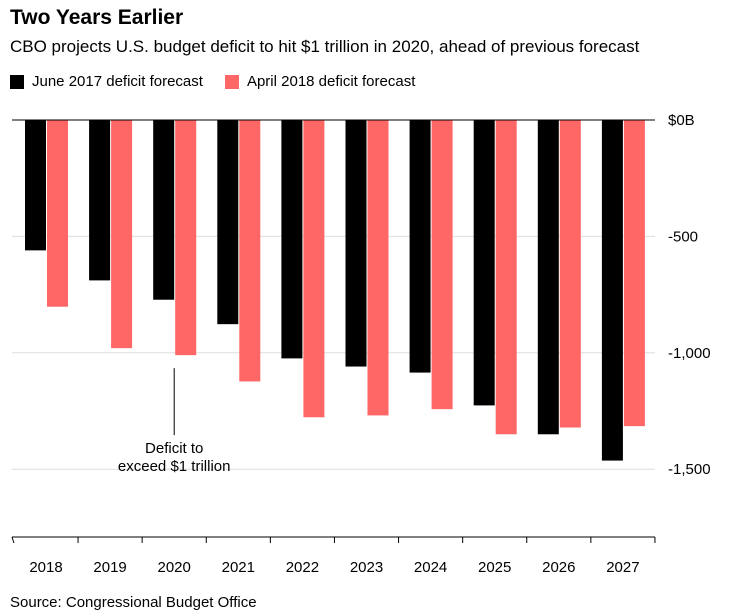 The height and width of the screenshot is (616, 730). Describe the element at coordinates (238, 567) in the screenshot. I see `x-tick-label: 2021` at that location.